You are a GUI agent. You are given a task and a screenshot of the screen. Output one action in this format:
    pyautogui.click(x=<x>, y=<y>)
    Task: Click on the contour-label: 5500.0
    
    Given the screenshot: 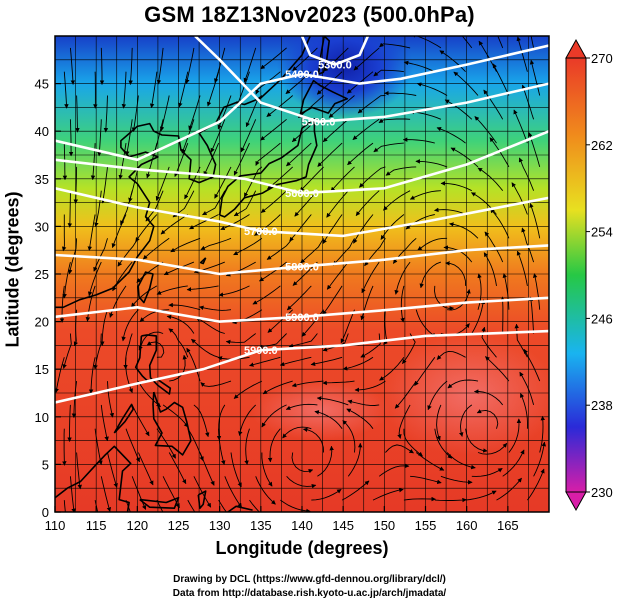 What is the action you would take?
    pyautogui.click(x=319, y=123)
    